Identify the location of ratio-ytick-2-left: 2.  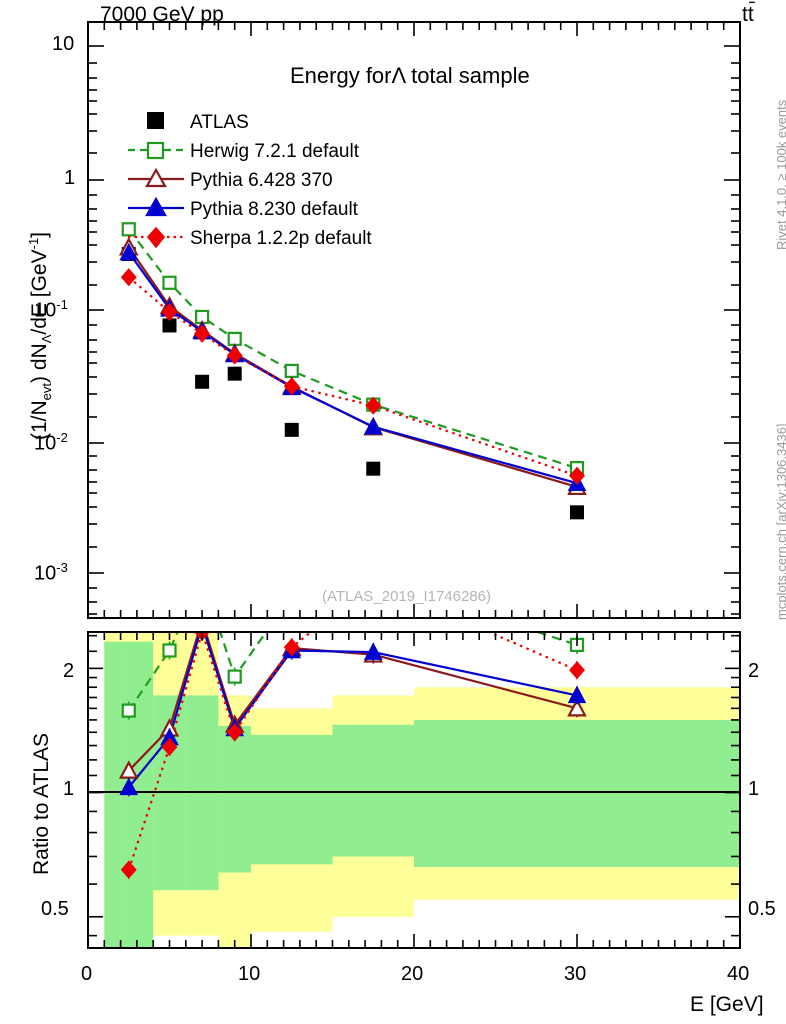
(69, 671).